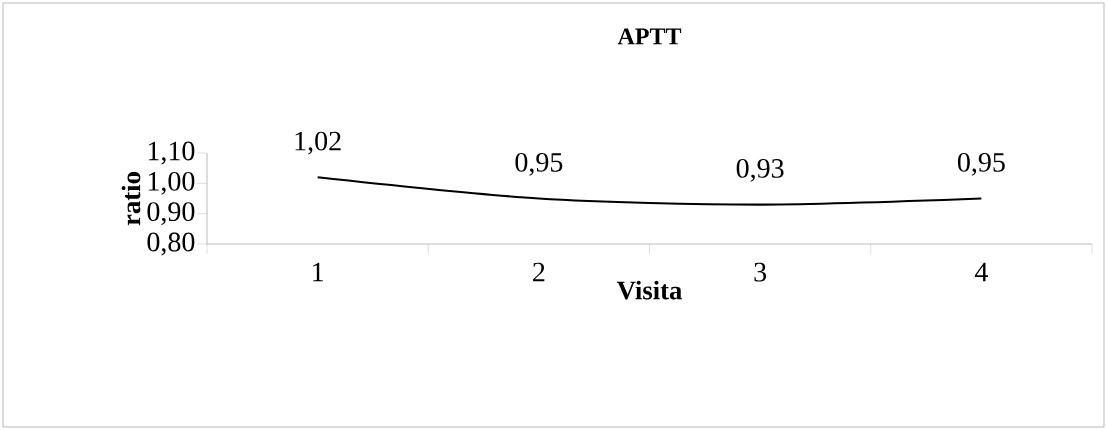 The width and height of the screenshot is (1107, 430). I want to click on x-axis-title: Visita, so click(649, 290).